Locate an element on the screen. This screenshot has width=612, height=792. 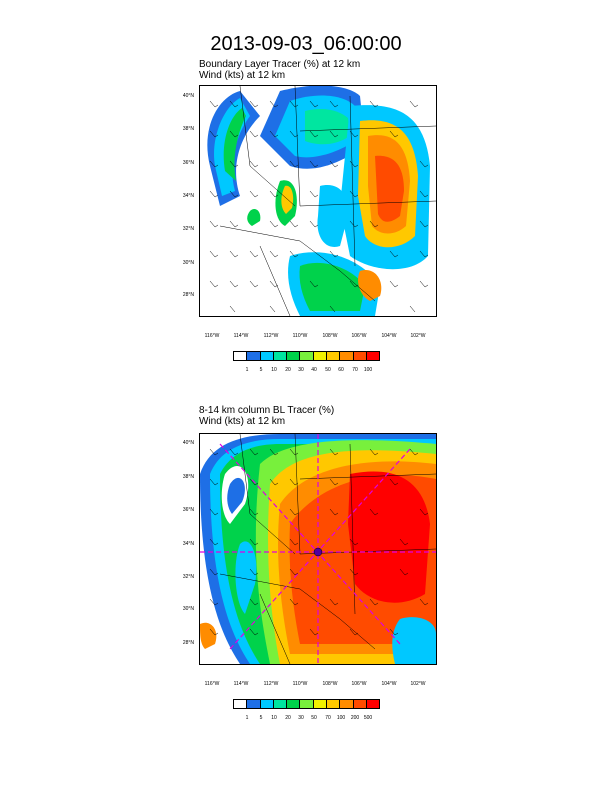
map-1-canvas is located at coordinates (321, 201).